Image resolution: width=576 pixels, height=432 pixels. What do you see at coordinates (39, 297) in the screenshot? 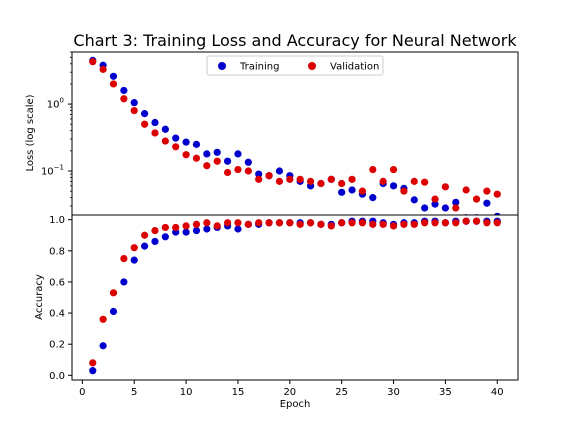
I see `accuracy-y-axis-label: Accuracy` at bounding box center [39, 297].